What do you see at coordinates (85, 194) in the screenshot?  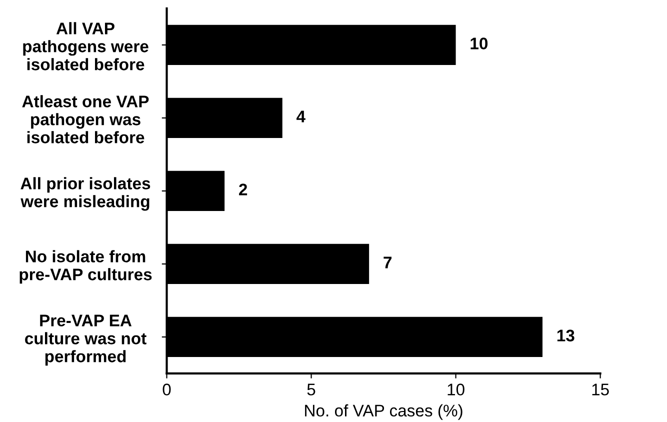 I see `y-tick-label: All prior isolates were misleading` at bounding box center [85, 194].